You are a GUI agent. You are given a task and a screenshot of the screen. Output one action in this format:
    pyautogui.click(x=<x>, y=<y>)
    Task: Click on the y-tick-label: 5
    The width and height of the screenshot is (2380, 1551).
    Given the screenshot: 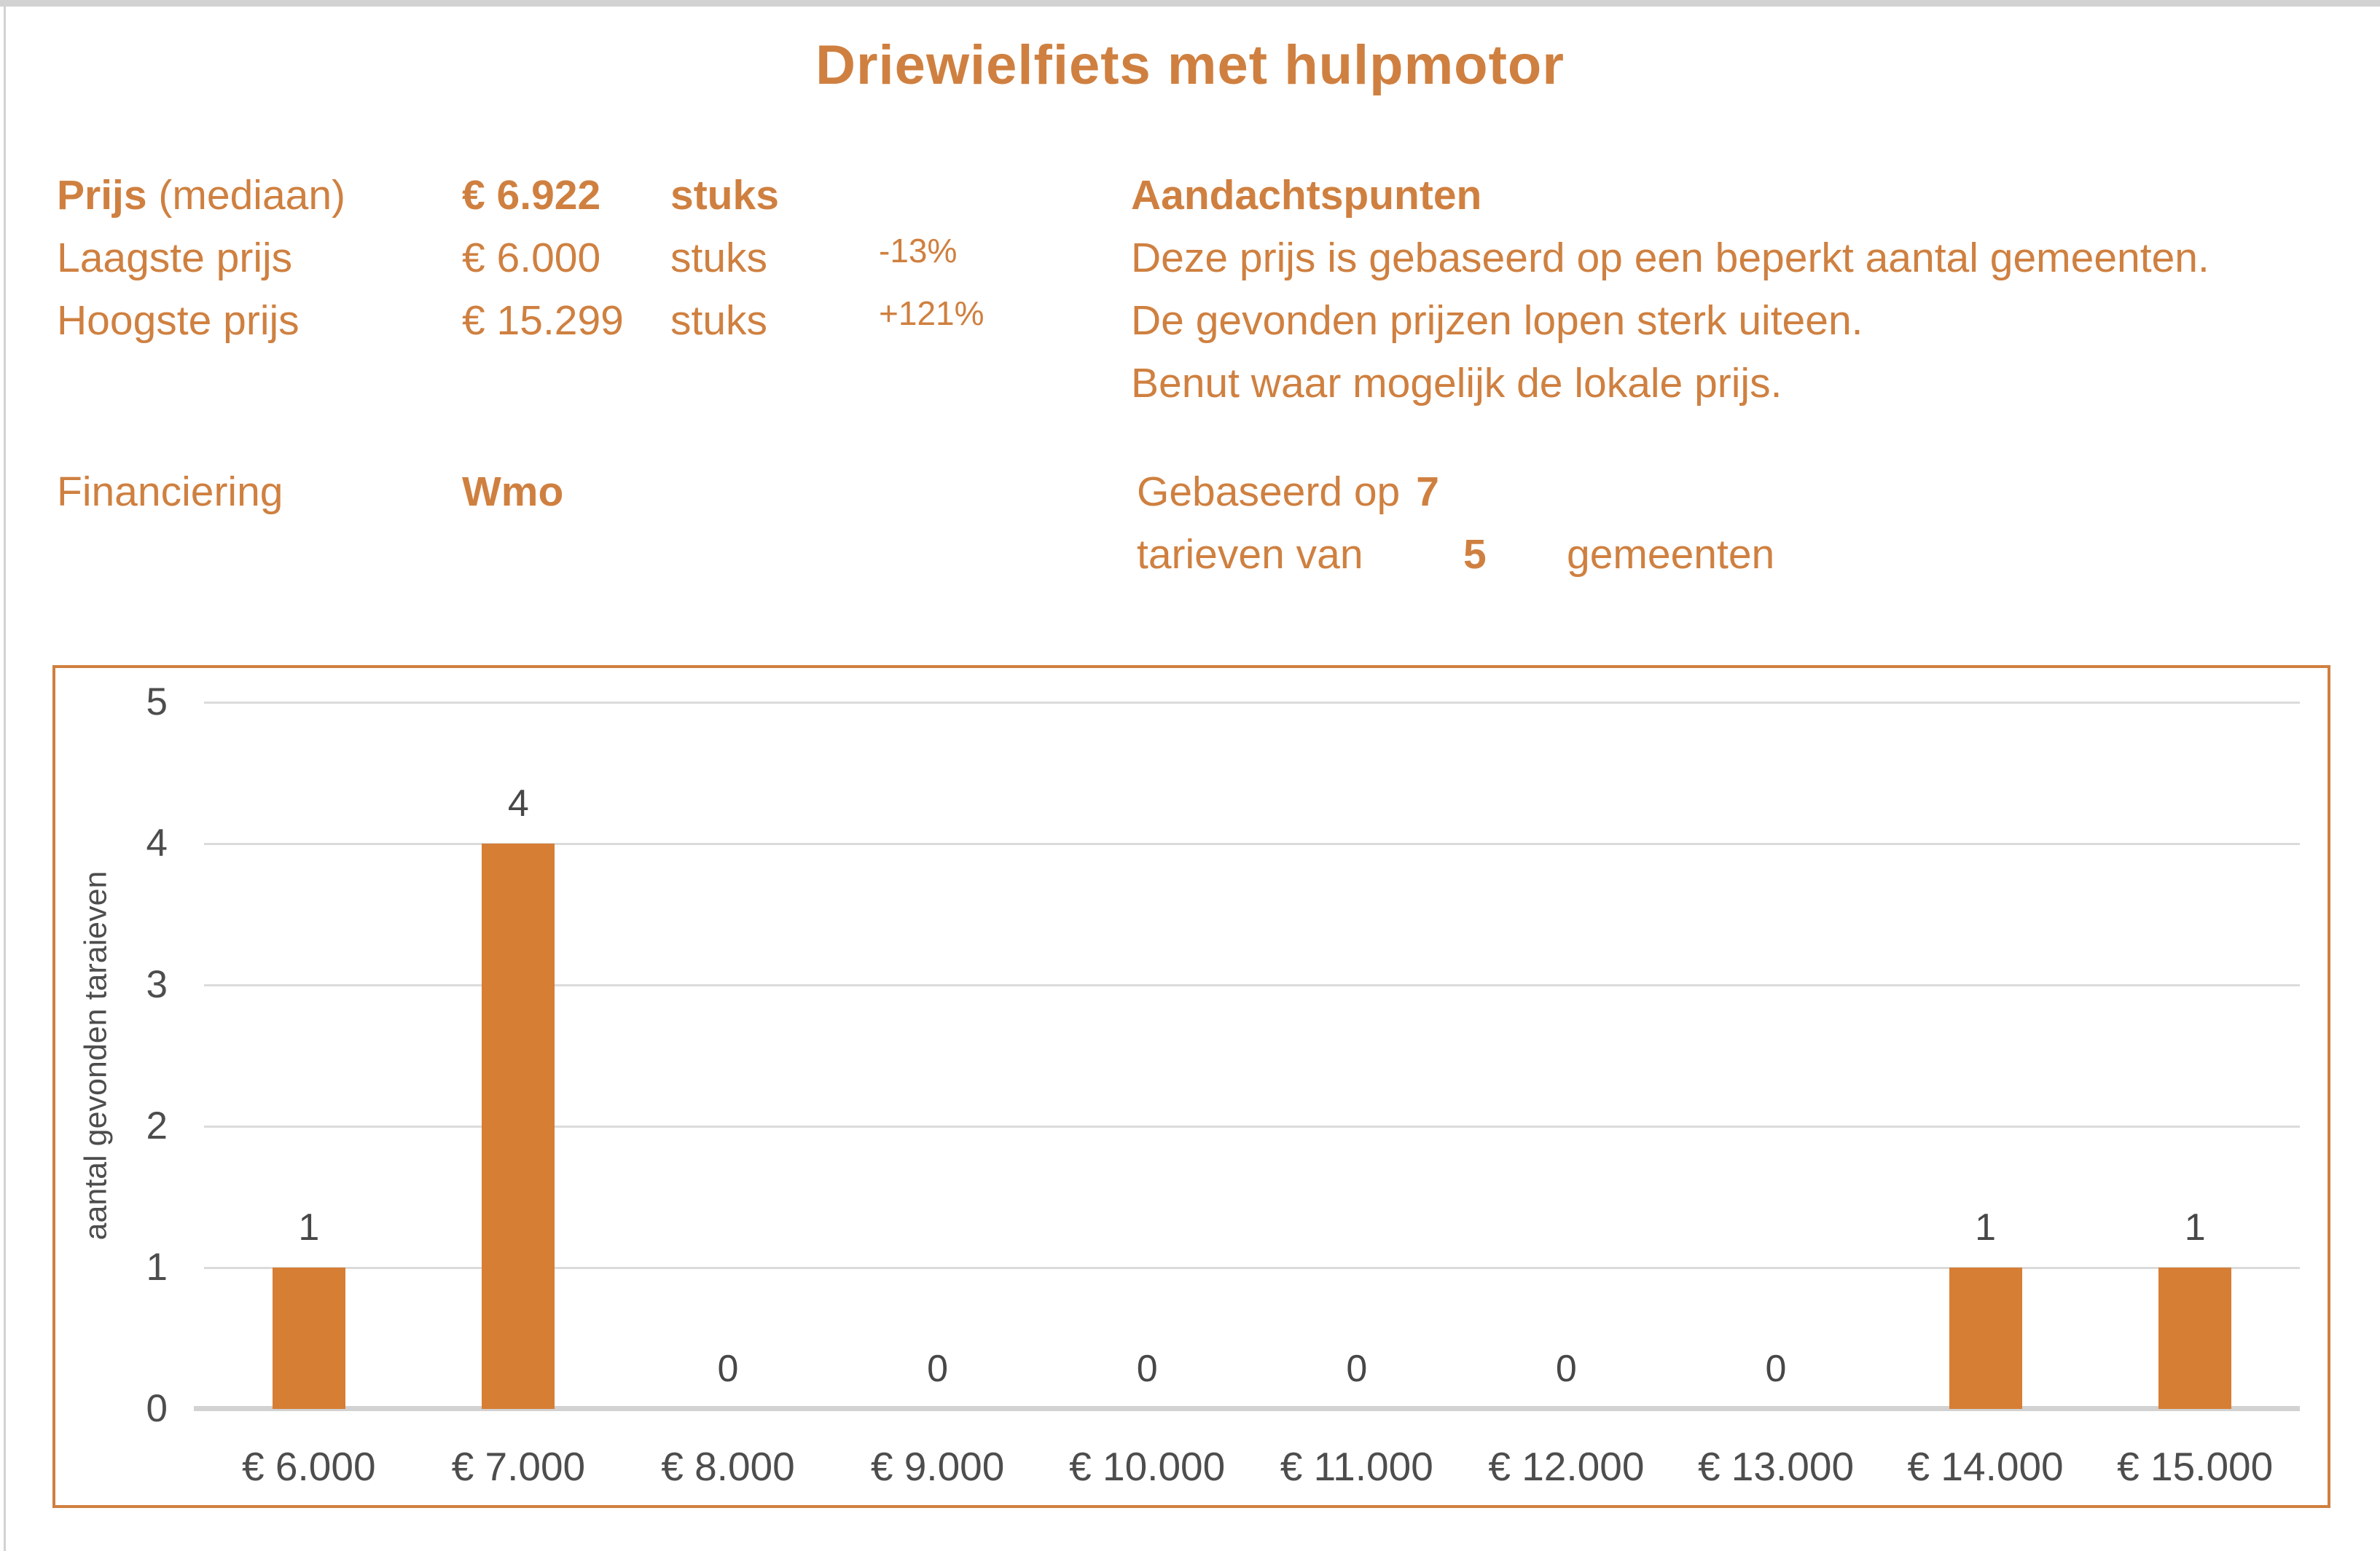 What is the action you would take?
    pyautogui.click(x=157, y=701)
    